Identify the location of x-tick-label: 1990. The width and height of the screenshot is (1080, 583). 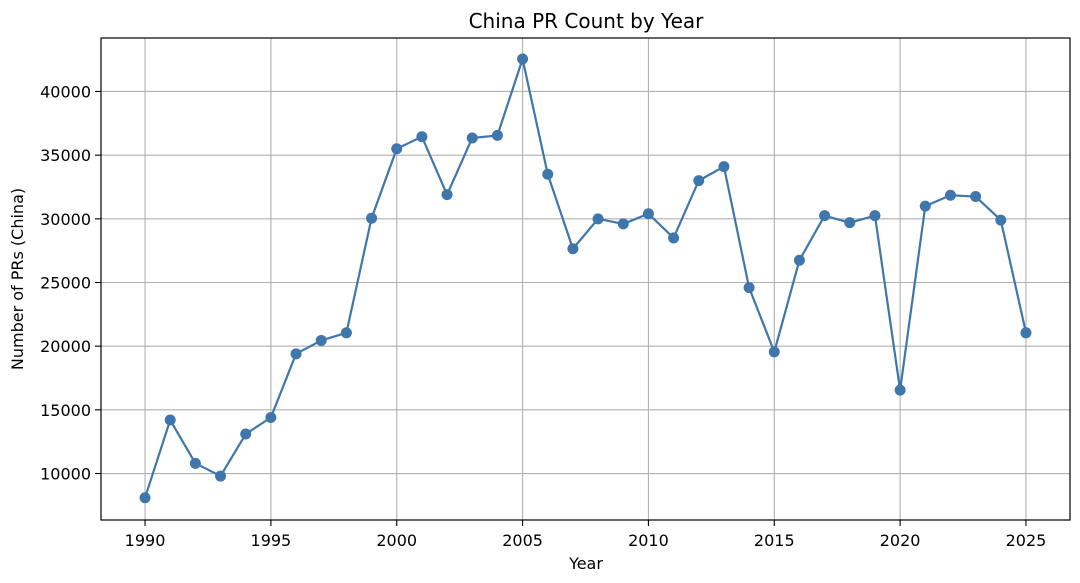
(145, 540).